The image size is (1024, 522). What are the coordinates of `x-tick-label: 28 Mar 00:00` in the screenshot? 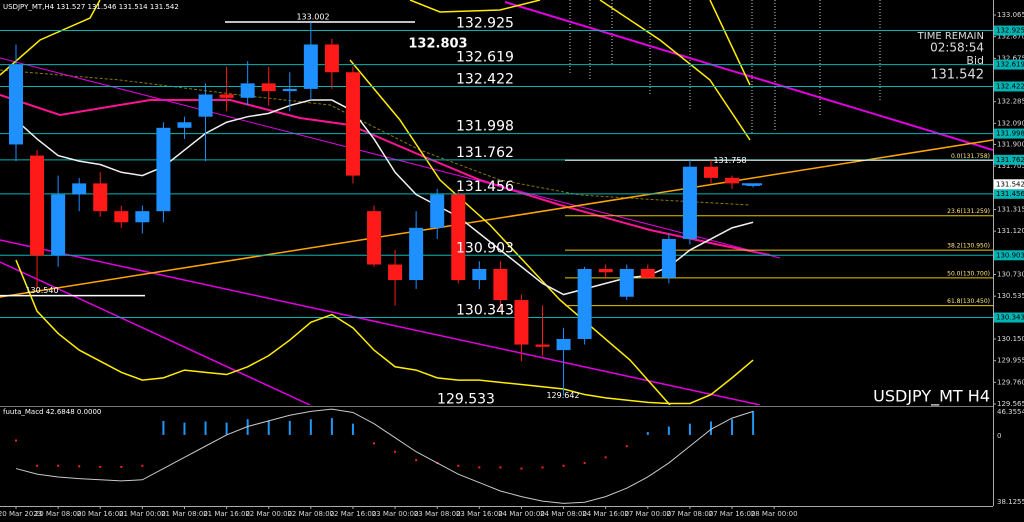 It's located at (774, 514).